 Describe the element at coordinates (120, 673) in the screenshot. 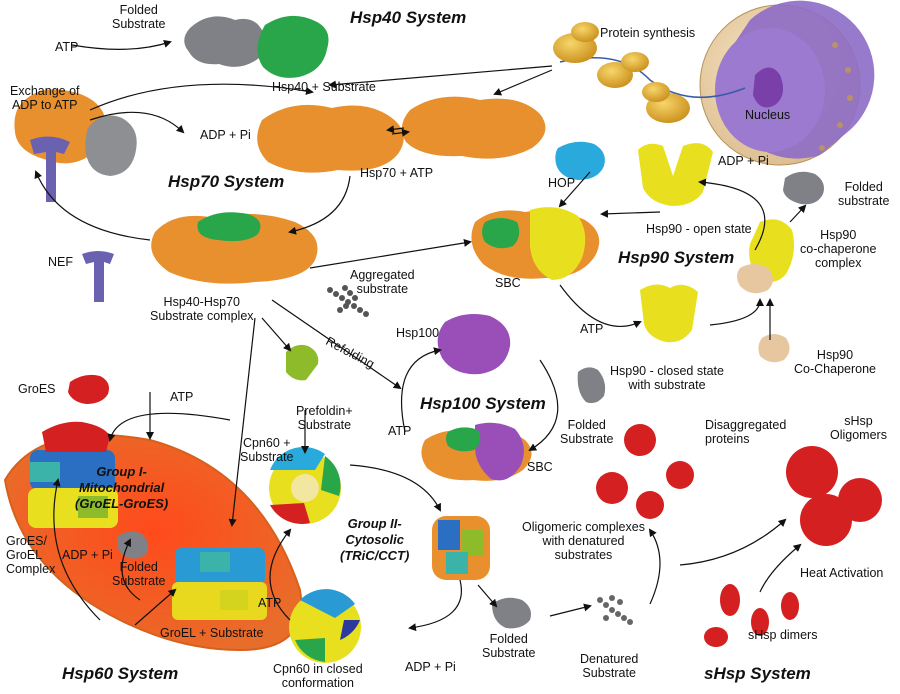

I see `hsp60-system-title: Hsp60 System` at that location.